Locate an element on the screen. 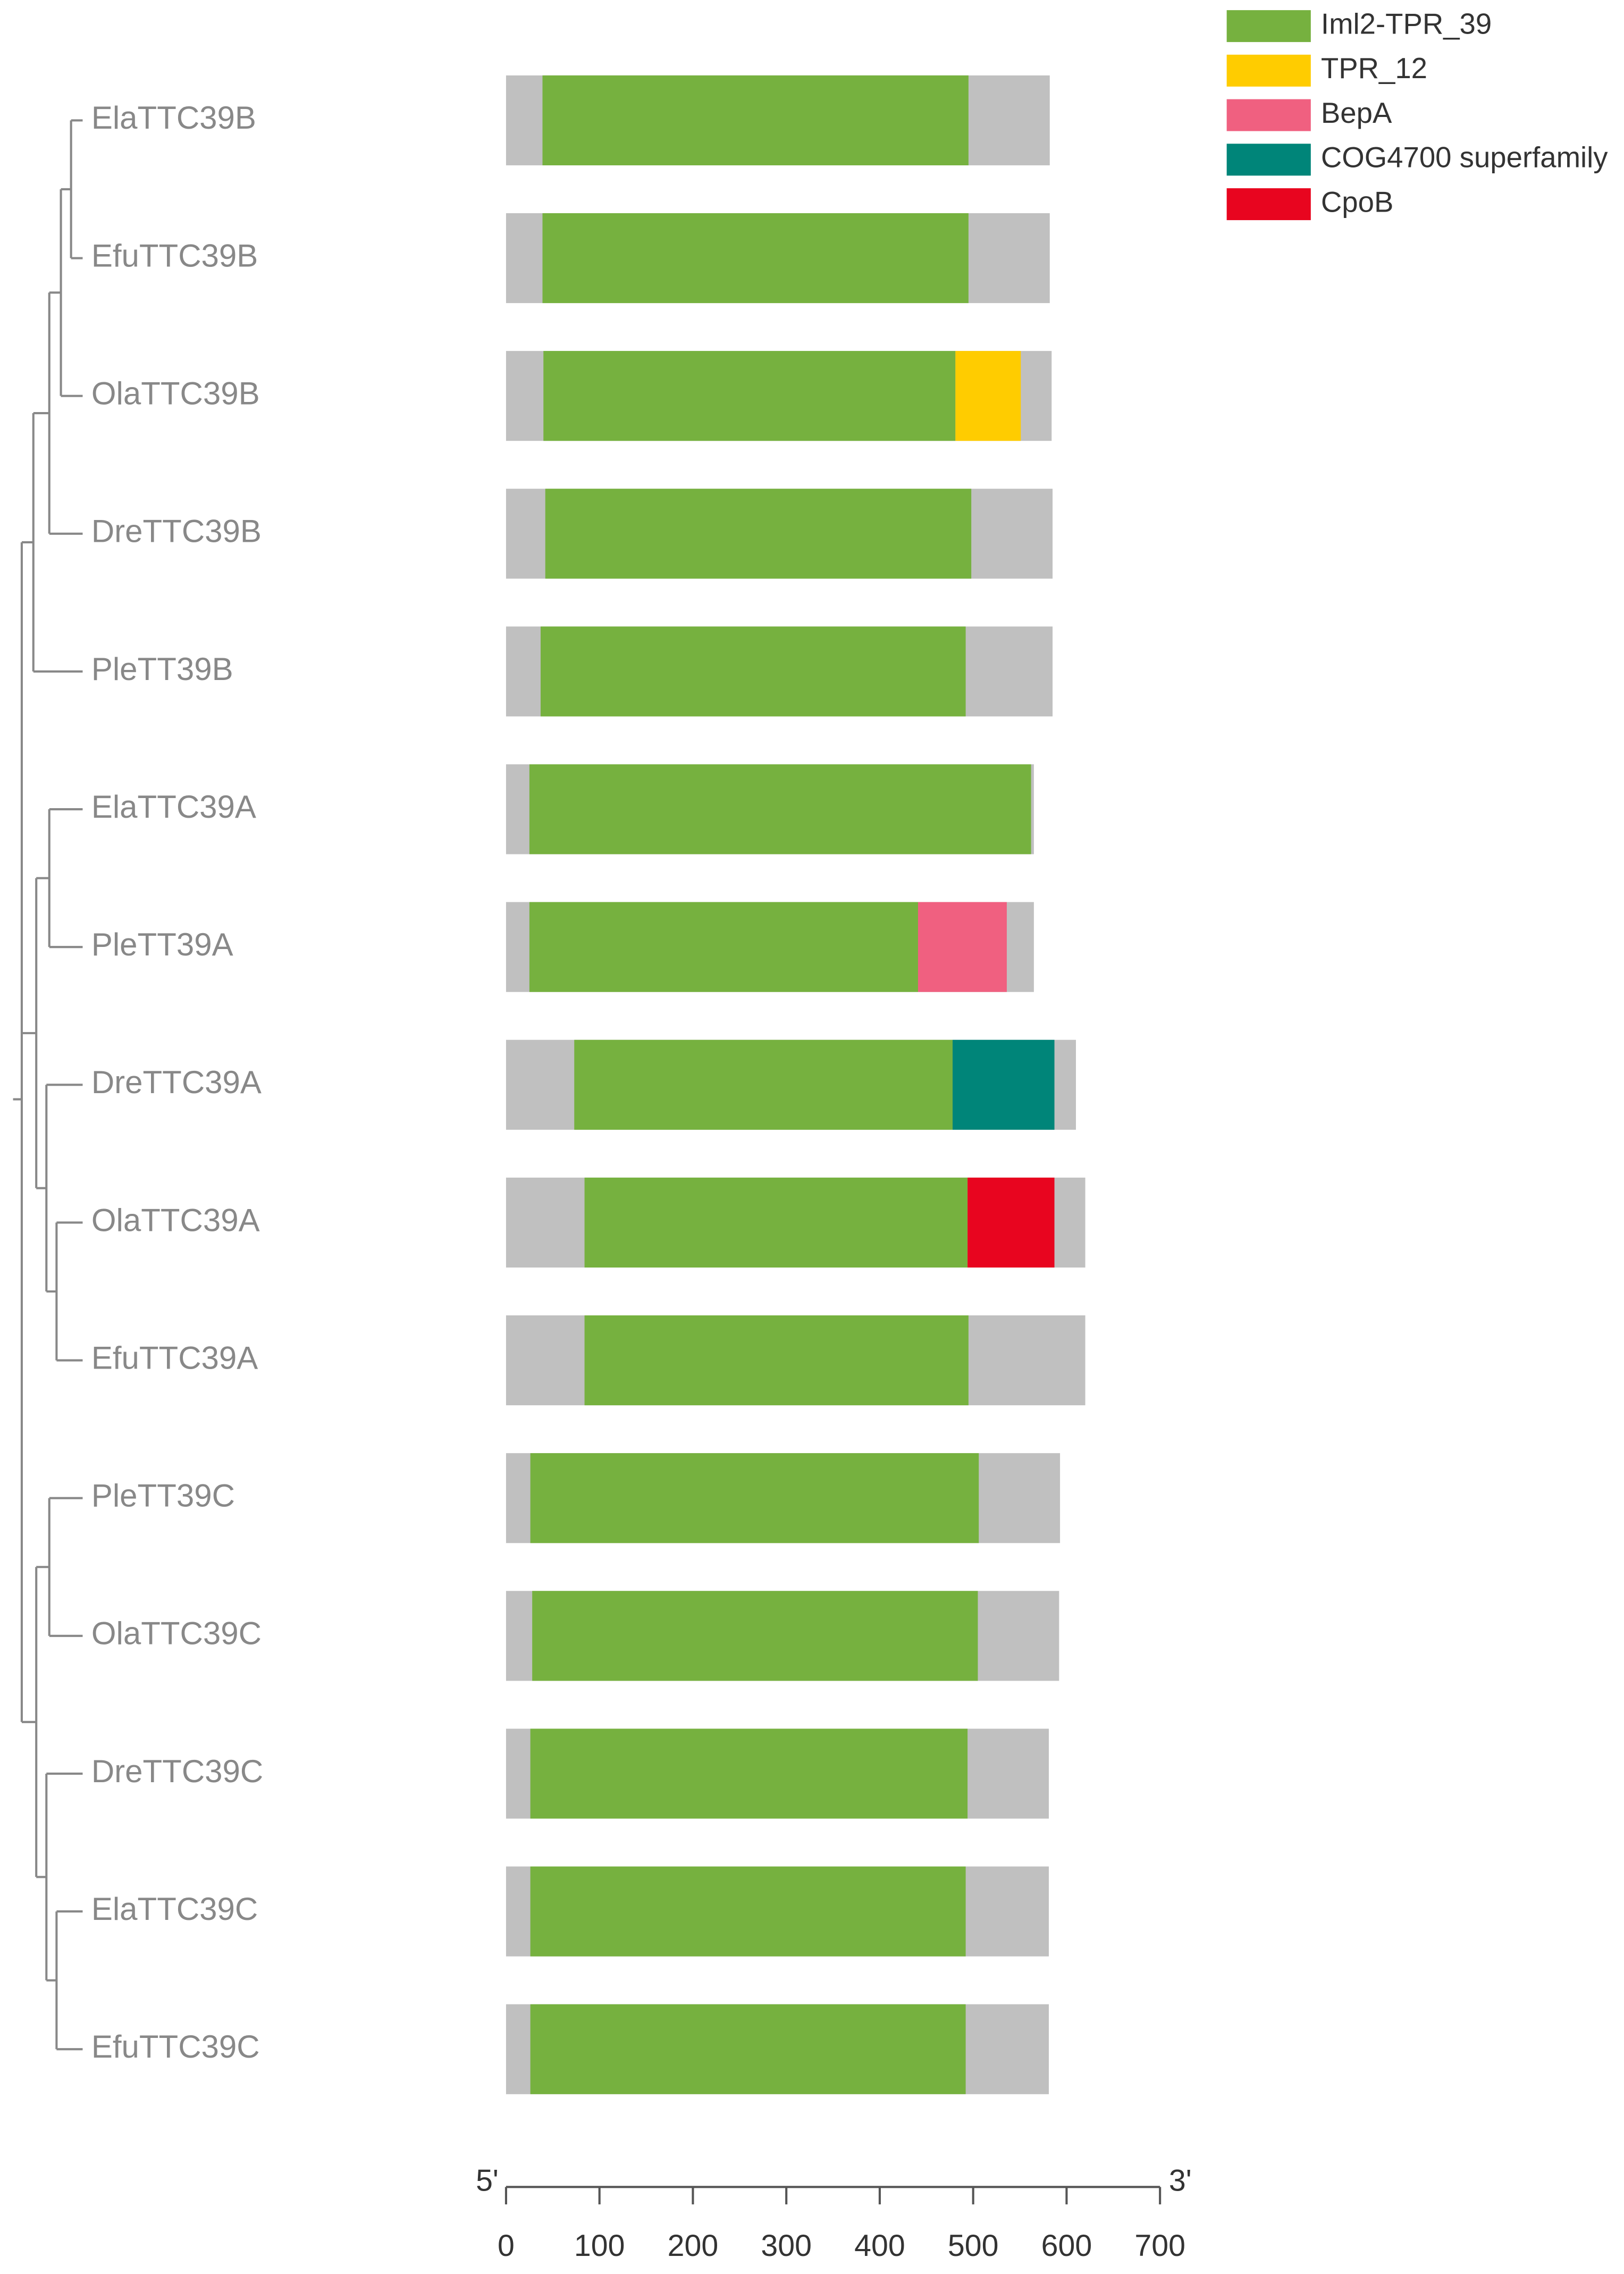 This screenshot has width=1624, height=2274. protein-label: EfuTTC39A is located at coordinates (174, 1357).